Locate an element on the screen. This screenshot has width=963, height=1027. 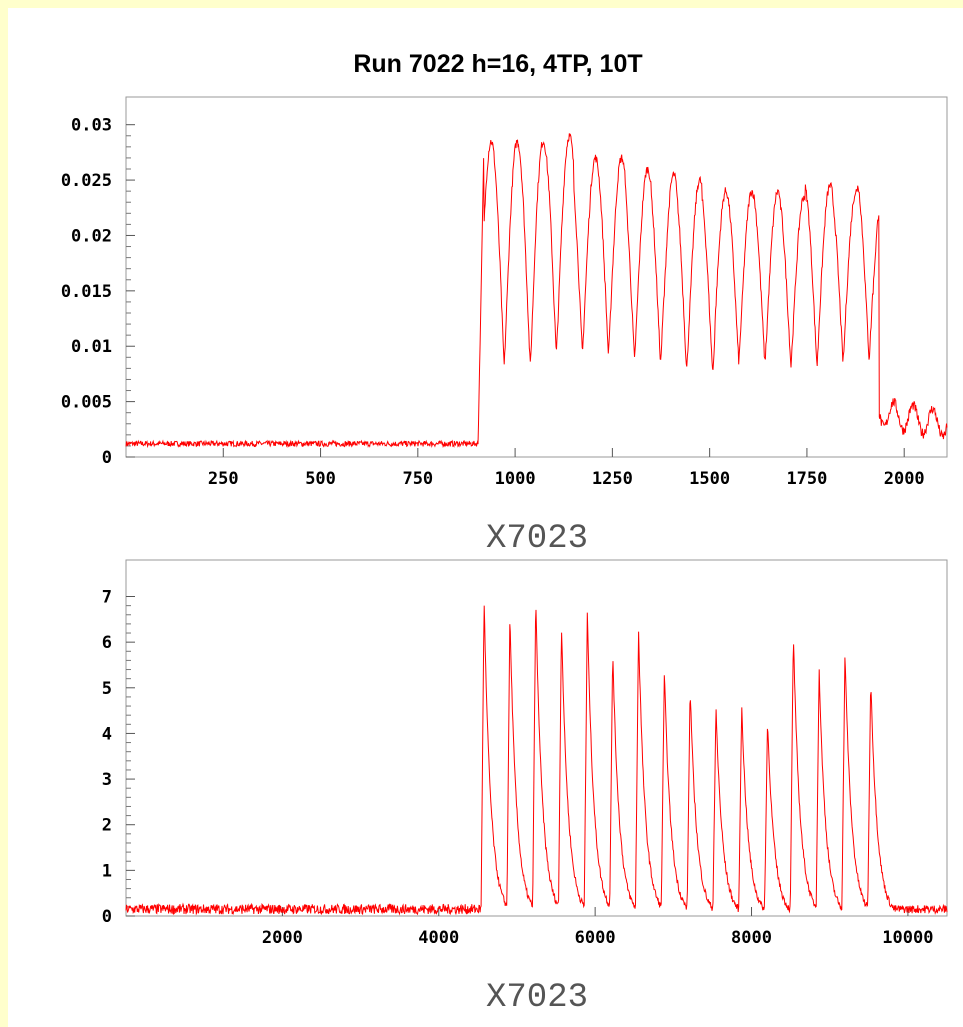
y-tick-label: 6 is located at coordinates (107, 643).